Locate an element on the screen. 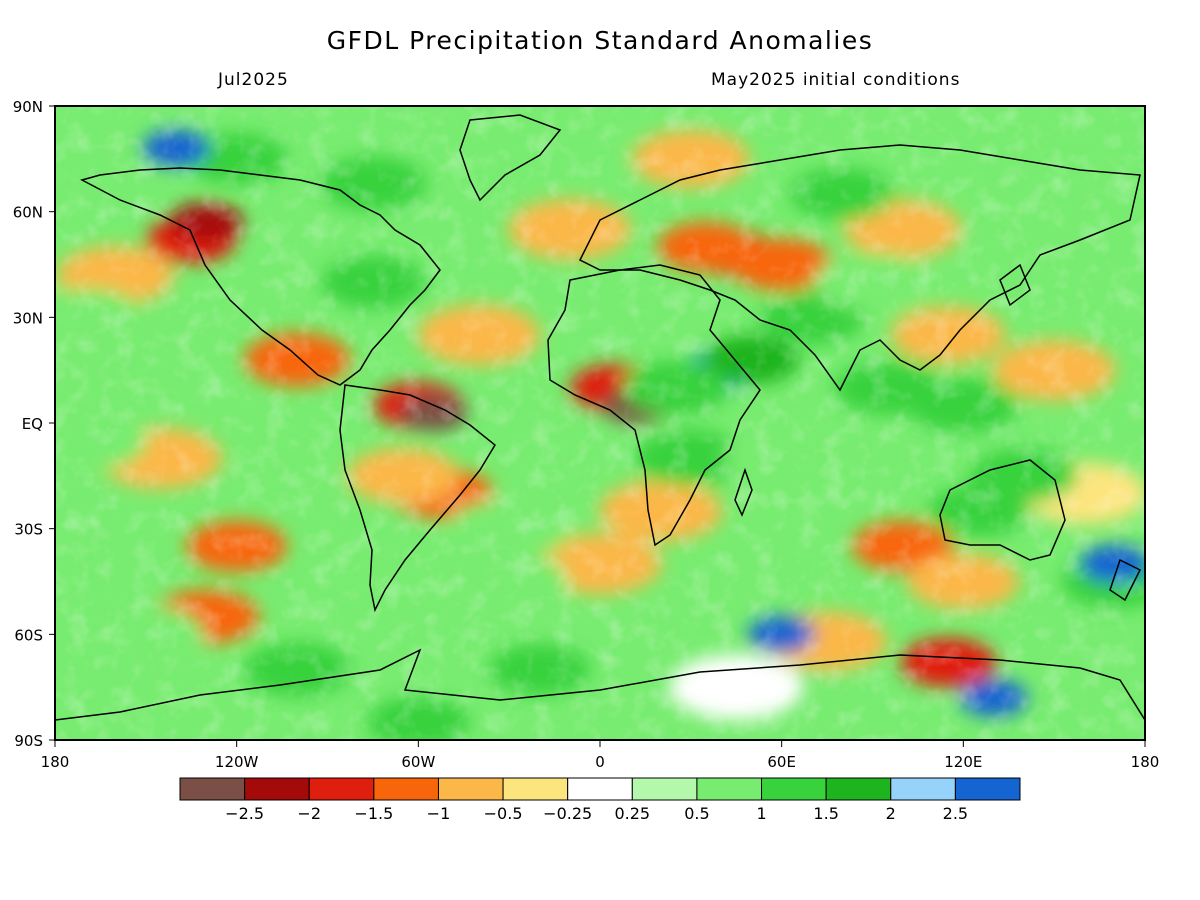 The image size is (1200, 900). lat-label-60N: 60N is located at coordinates (28, 213).